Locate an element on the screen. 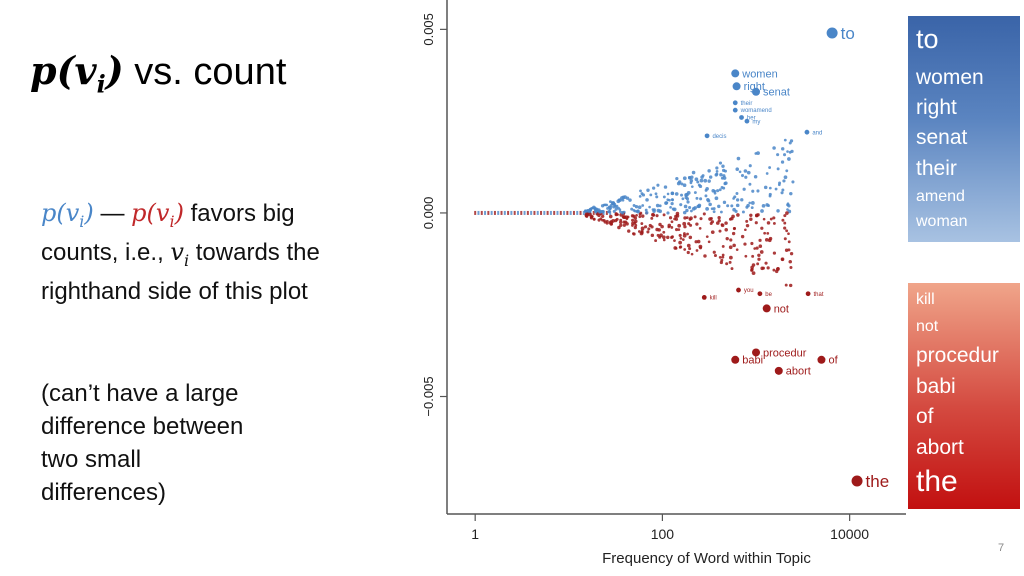 The image size is (1024, 576). line1-rest: favors big is located at coordinates (239, 213).